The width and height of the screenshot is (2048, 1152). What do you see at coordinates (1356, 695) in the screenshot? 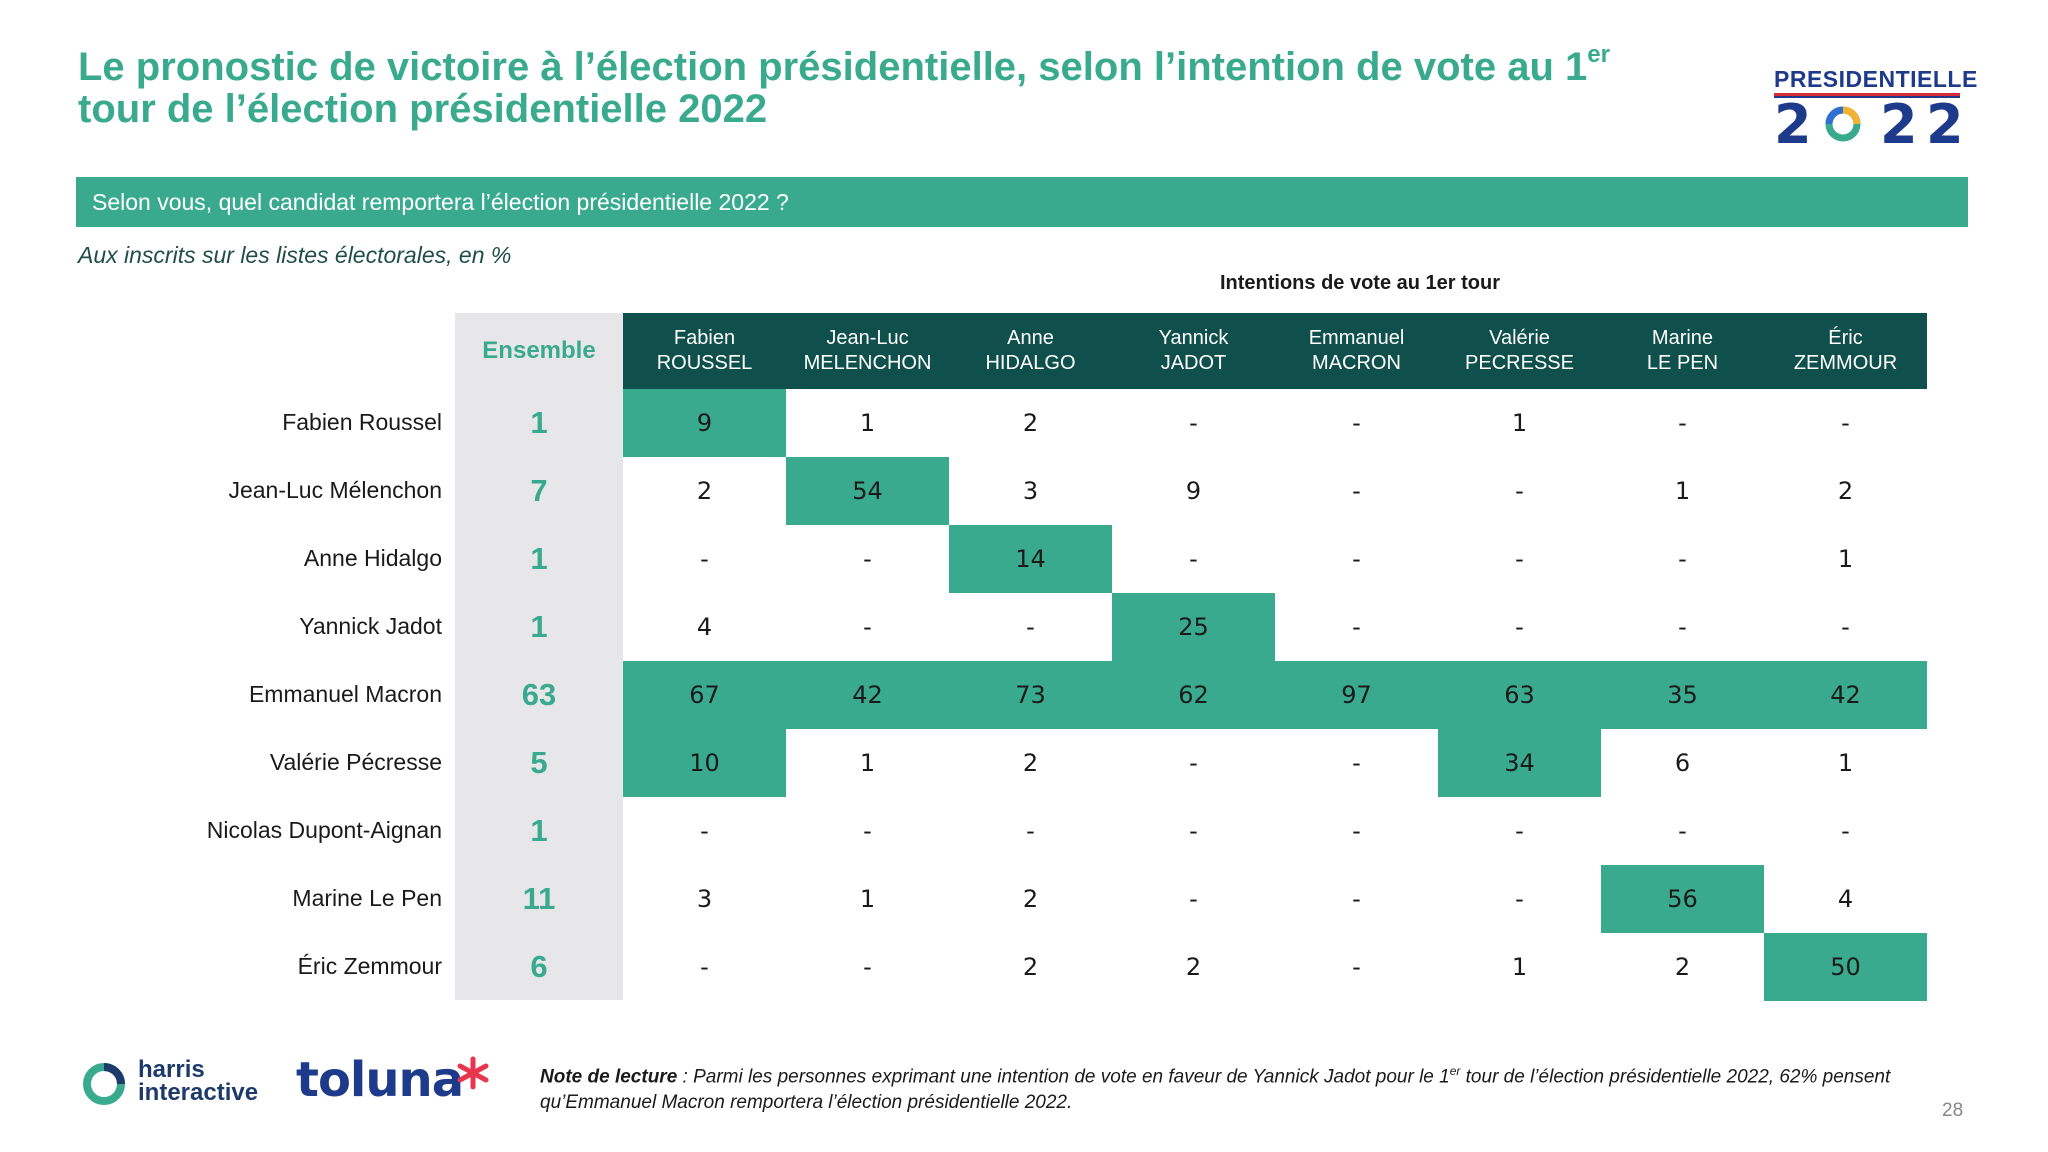
I see `table-cell: 97` at bounding box center [1356, 695].